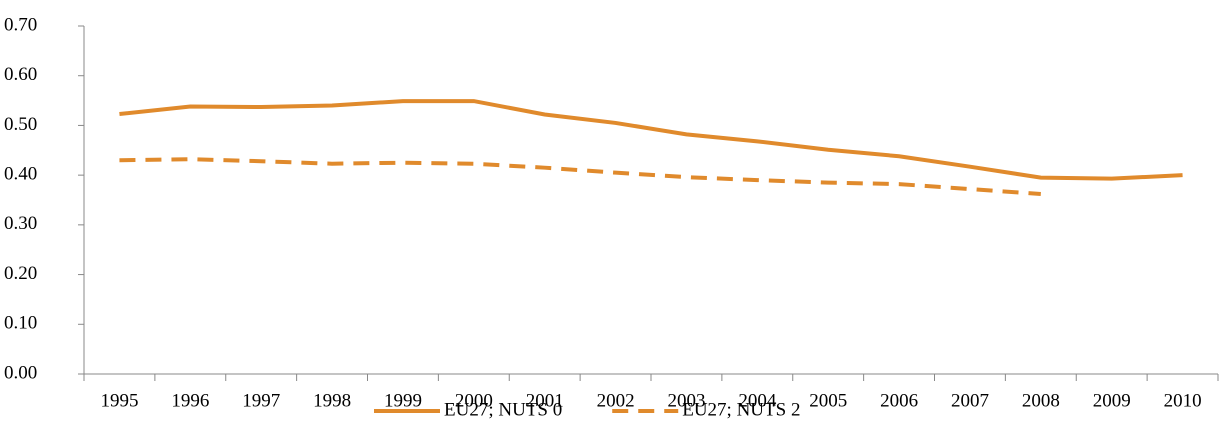 The height and width of the screenshot is (439, 1226). Describe the element at coordinates (403, 400) in the screenshot. I see `x-tick-label: 1999` at that location.